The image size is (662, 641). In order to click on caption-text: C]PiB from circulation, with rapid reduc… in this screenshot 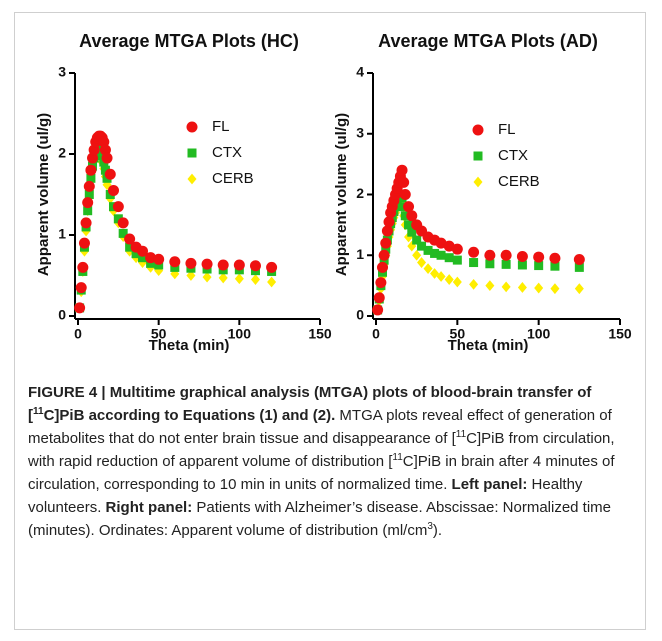, I will do `click(321, 450)`.